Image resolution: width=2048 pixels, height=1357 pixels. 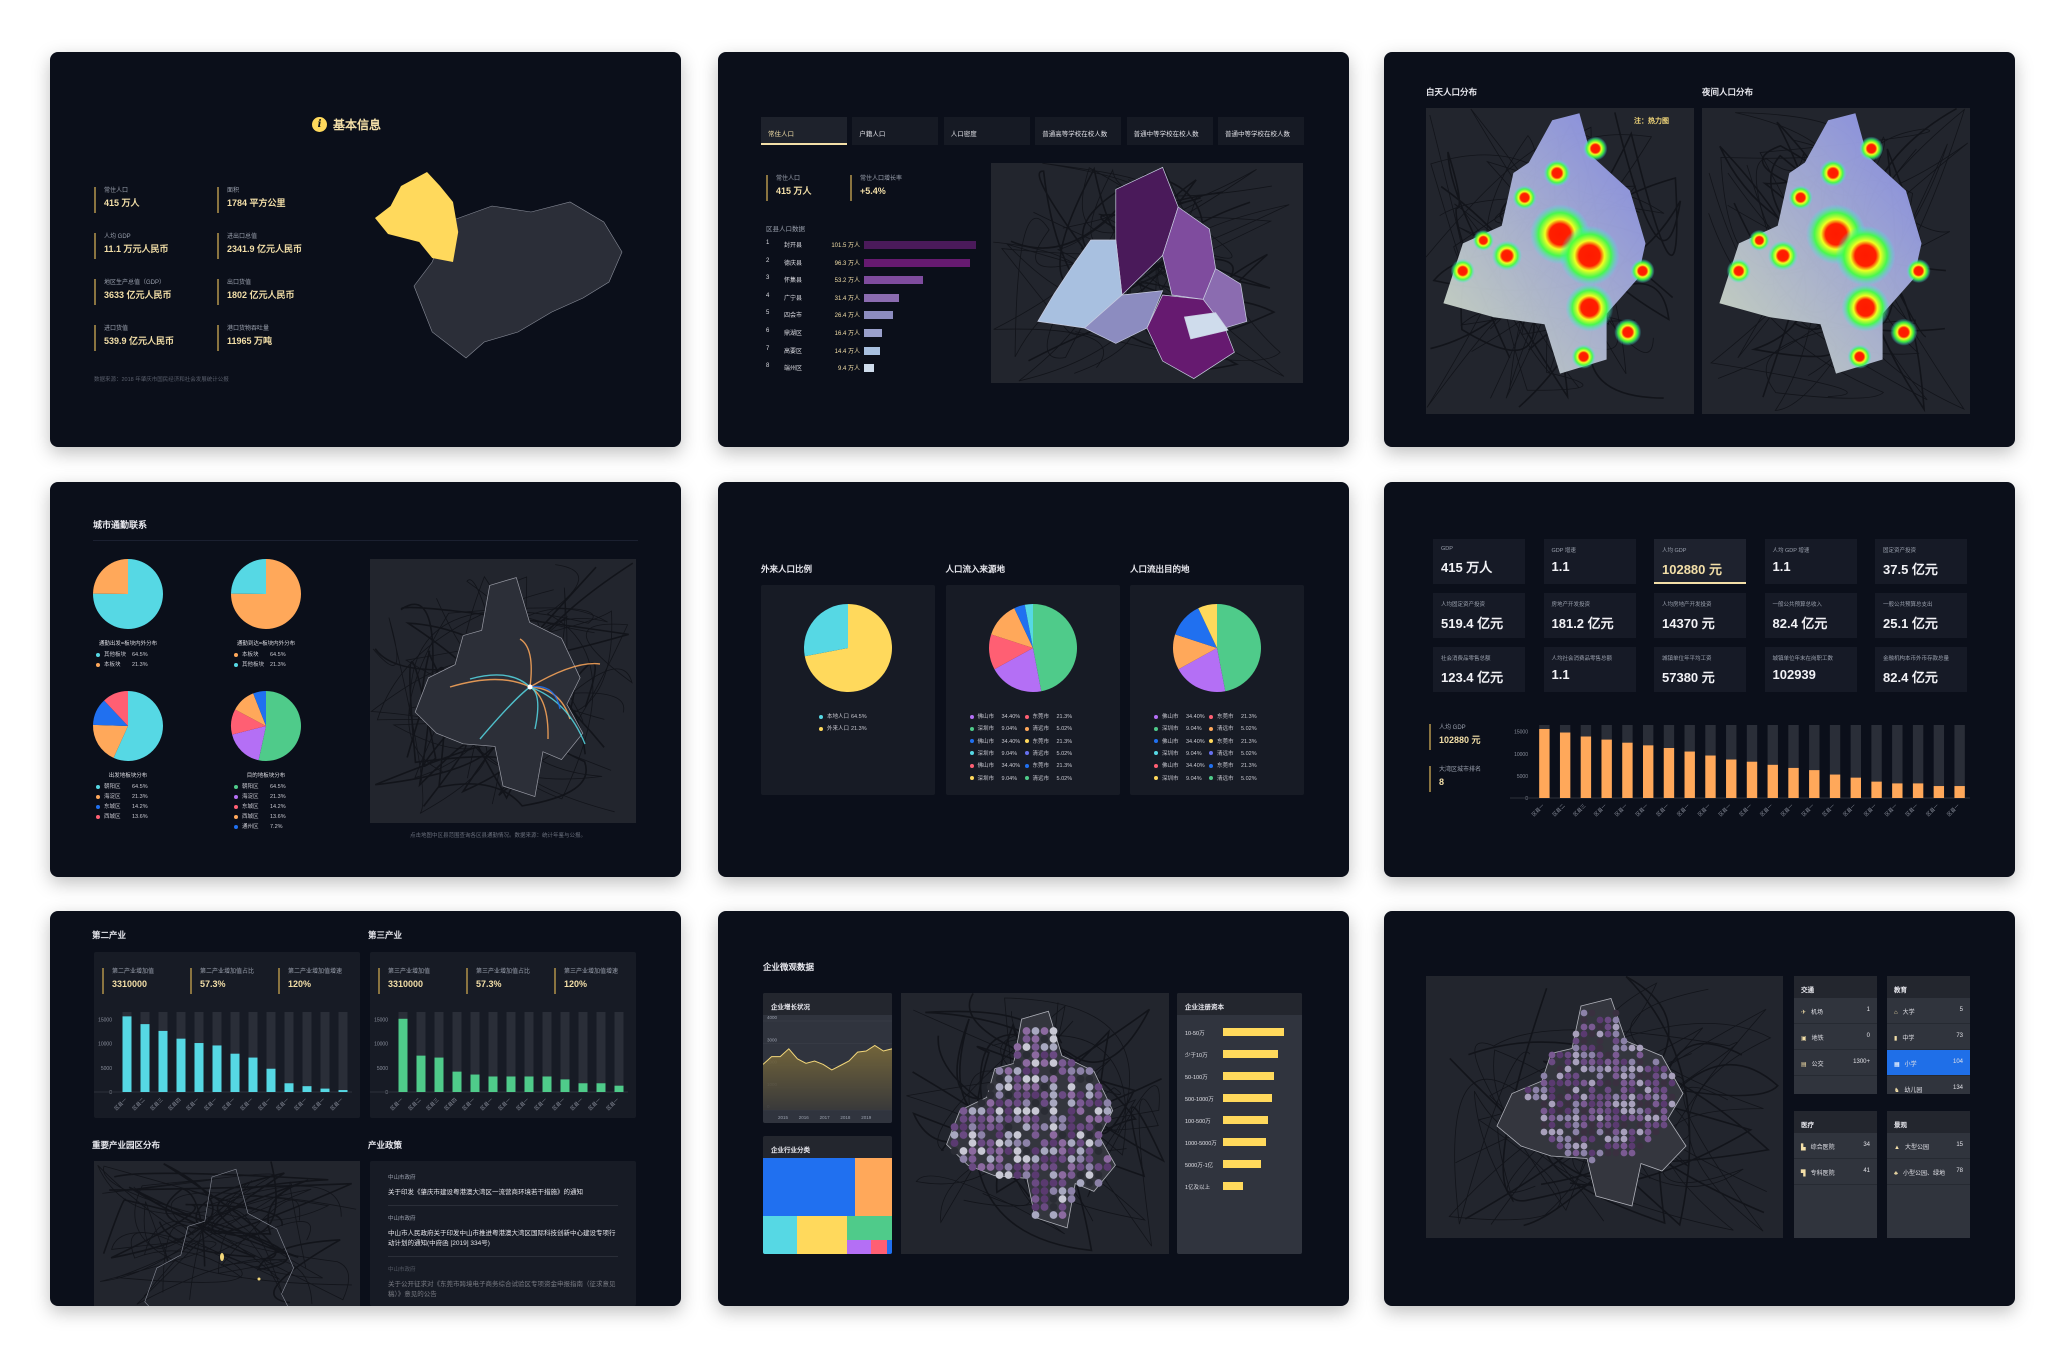 What do you see at coordinates (768, 366) in the screenshot?
I see `rank-number: 8` at bounding box center [768, 366].